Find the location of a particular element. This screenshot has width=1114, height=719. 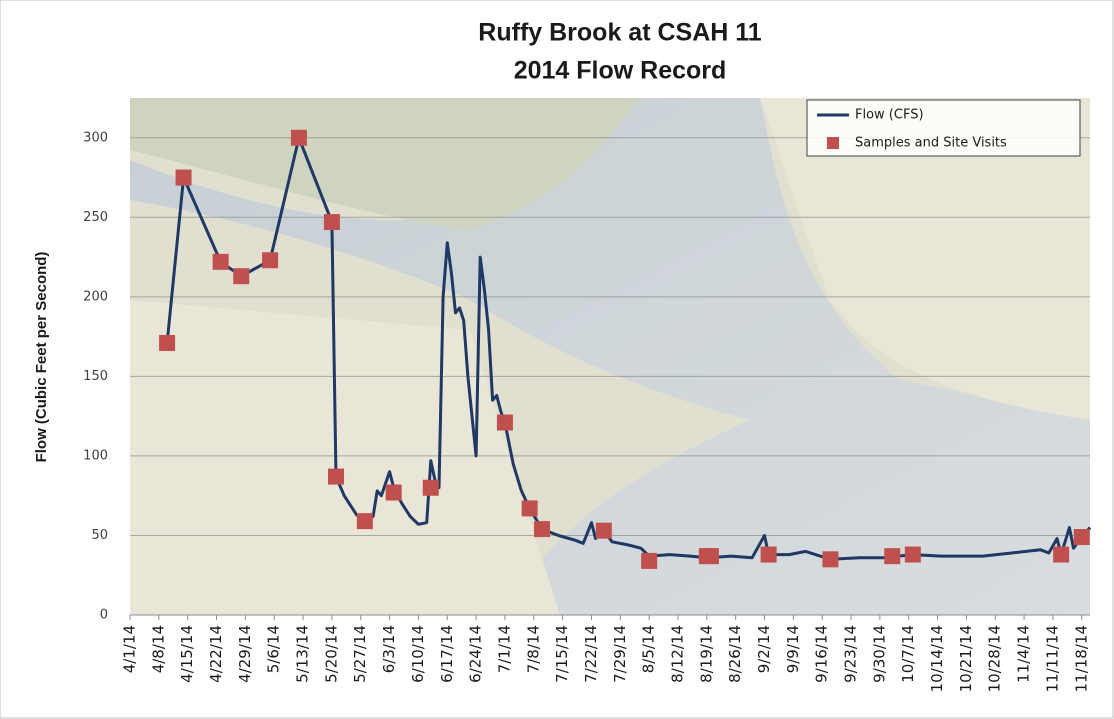

x-tick-label: 8/12/14 is located at coordinates (677, 654).